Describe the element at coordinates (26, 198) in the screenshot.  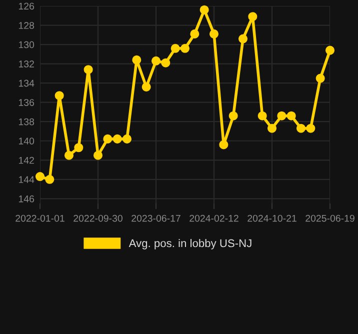
I see `y-tick-label: 146` at that location.